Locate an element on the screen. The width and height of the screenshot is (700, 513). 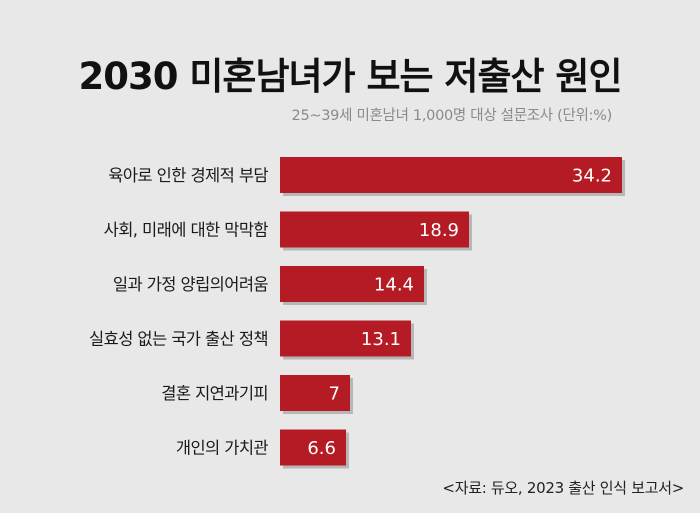
chart-title: 2030 미혼남녀가 보는 저출산 원인 is located at coordinates (350, 76).